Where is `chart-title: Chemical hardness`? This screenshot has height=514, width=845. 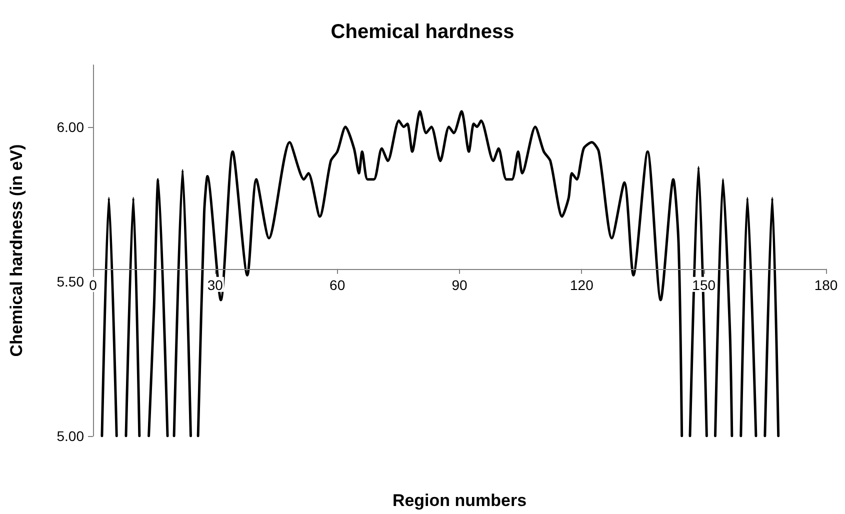
chart-title: Chemical hardness is located at coordinates (422, 32).